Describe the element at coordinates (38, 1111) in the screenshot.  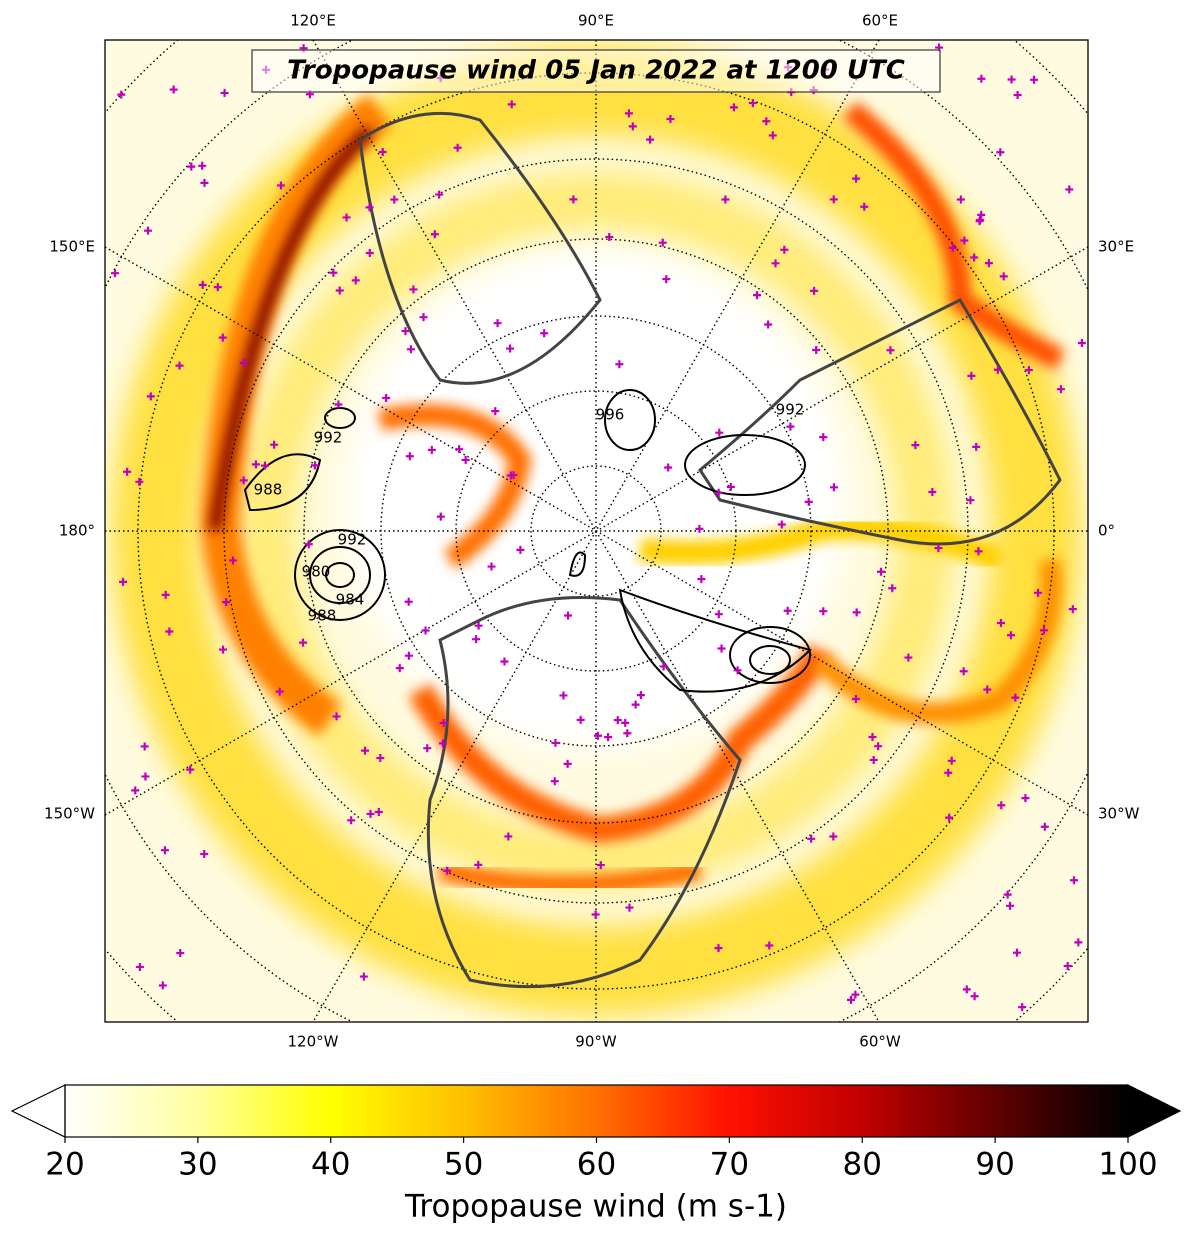
I see `colorbar-extend-min` at that location.